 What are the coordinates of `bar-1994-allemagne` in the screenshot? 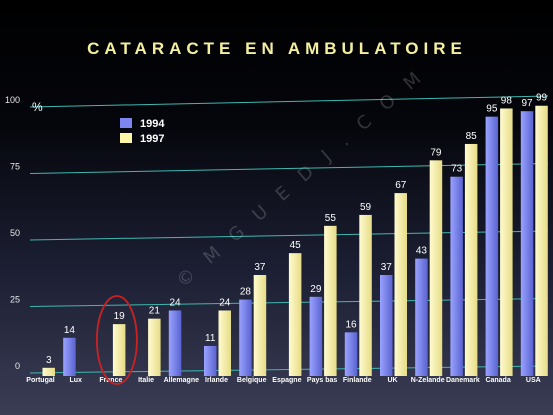 It's located at (175, 343).